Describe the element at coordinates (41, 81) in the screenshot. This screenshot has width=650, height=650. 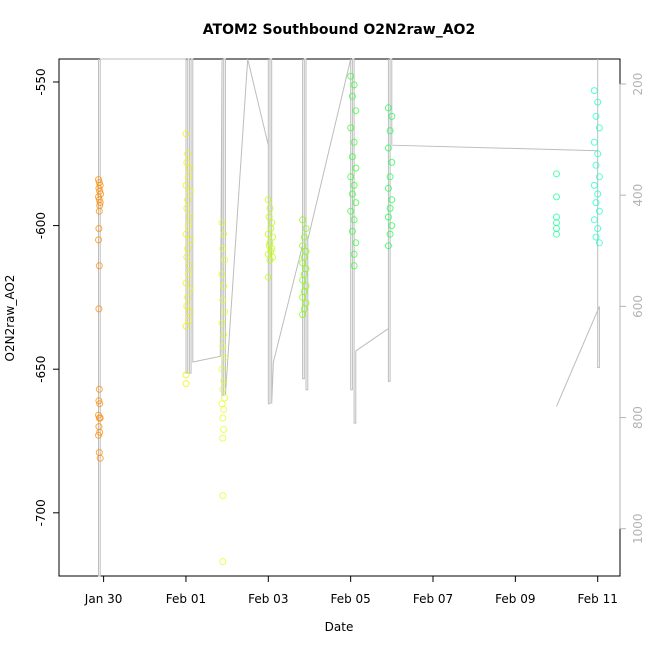
I see `y-tick-label: -550` at that location.